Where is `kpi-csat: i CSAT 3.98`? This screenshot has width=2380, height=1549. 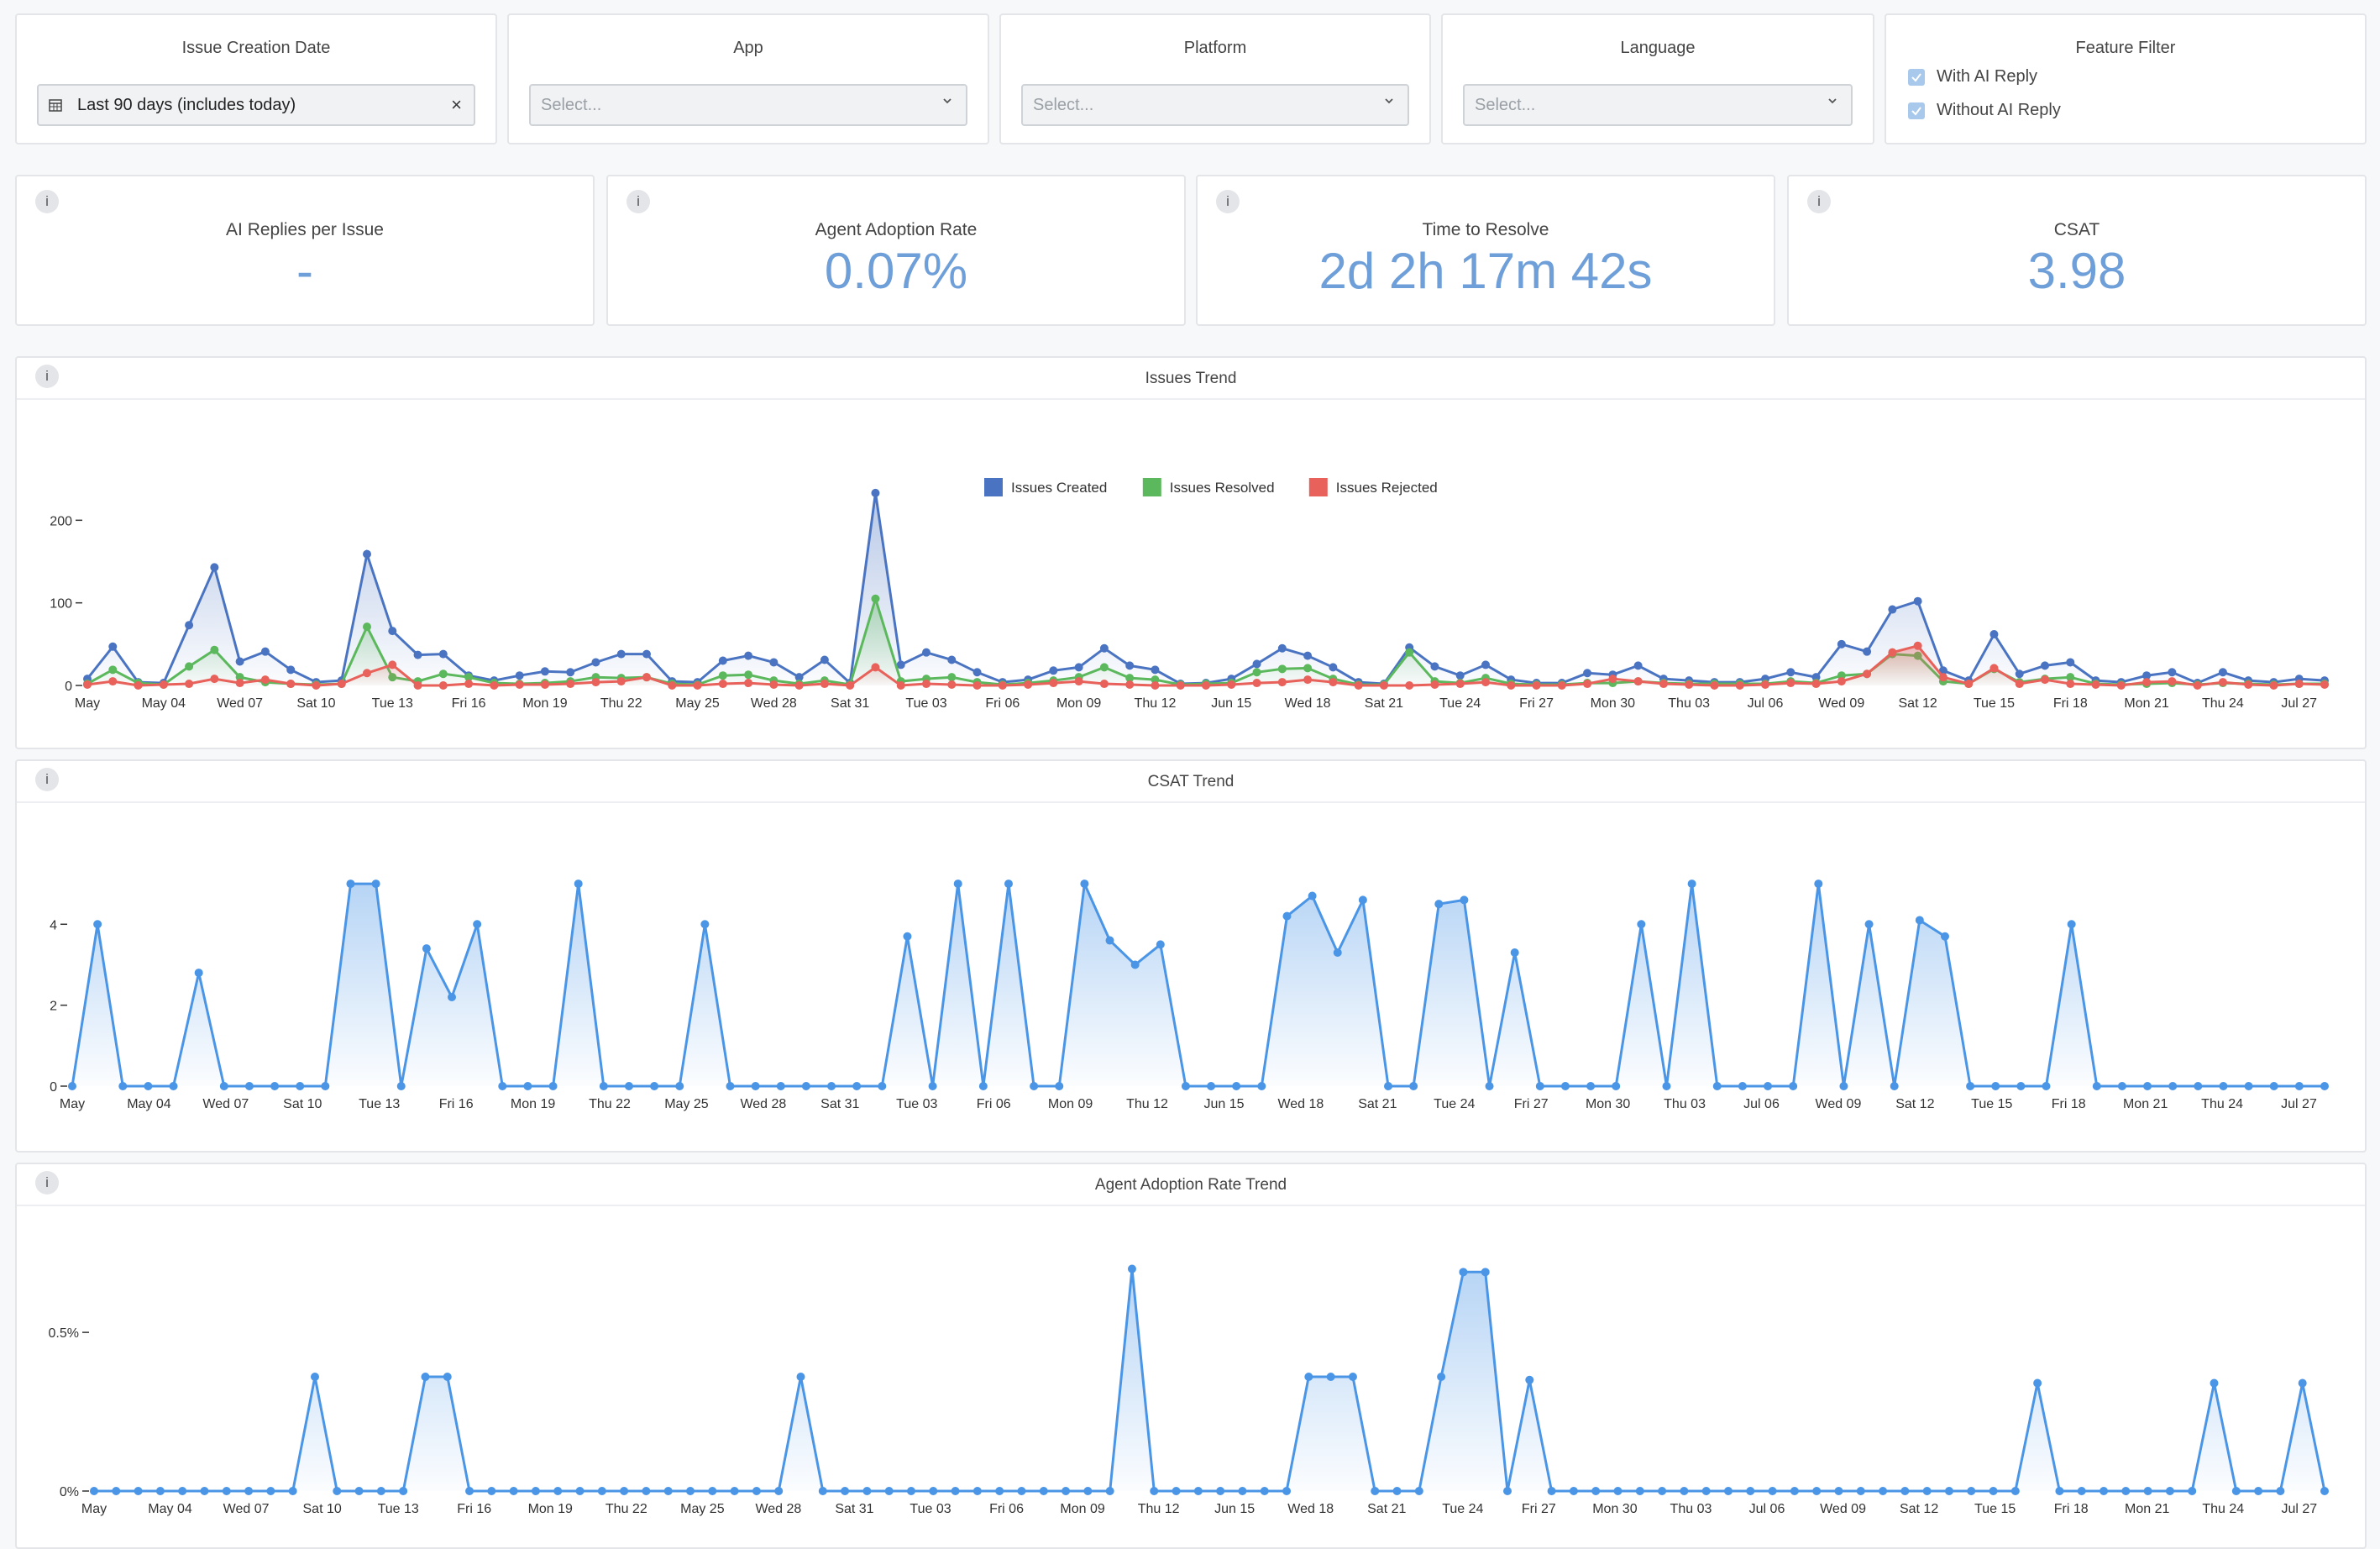 kpi-csat: i CSAT 3.98 is located at coordinates (2077, 250).